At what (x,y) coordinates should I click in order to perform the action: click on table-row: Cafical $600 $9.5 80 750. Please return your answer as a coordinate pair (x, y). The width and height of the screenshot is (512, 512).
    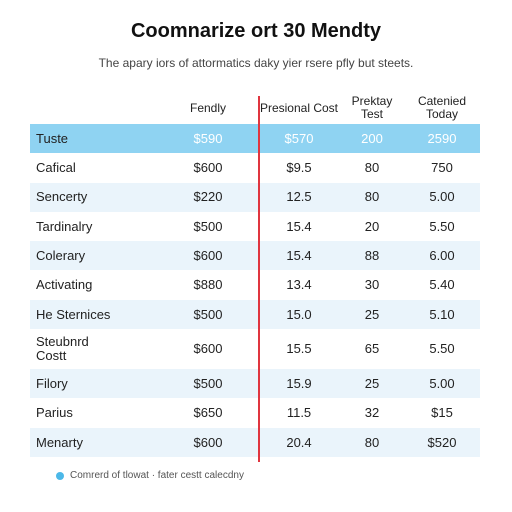
    Looking at the image, I should click on (255, 167).